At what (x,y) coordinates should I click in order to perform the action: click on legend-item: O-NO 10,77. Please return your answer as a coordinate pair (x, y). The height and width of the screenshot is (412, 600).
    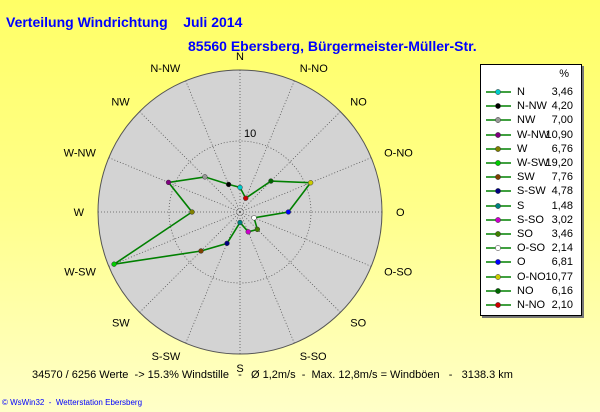
    Looking at the image, I should click on (531, 277).